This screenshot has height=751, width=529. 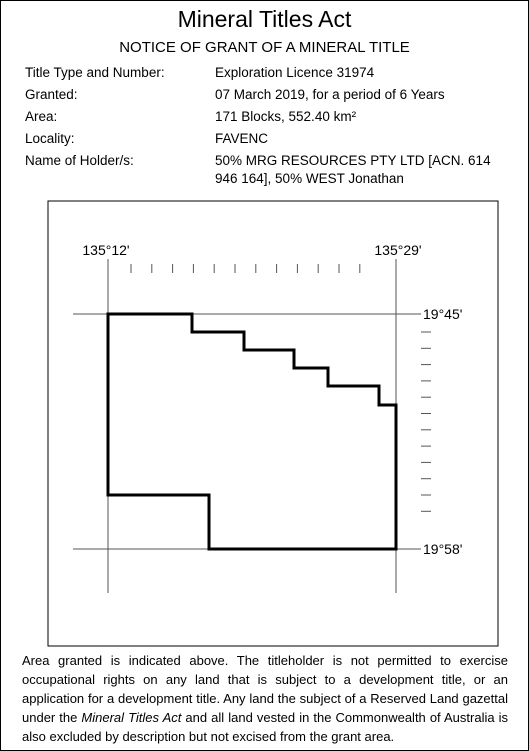 What do you see at coordinates (264, 47) in the screenshot?
I see `subtitle: NOTICE OF GRANT OF A MINERAL TITLE` at bounding box center [264, 47].